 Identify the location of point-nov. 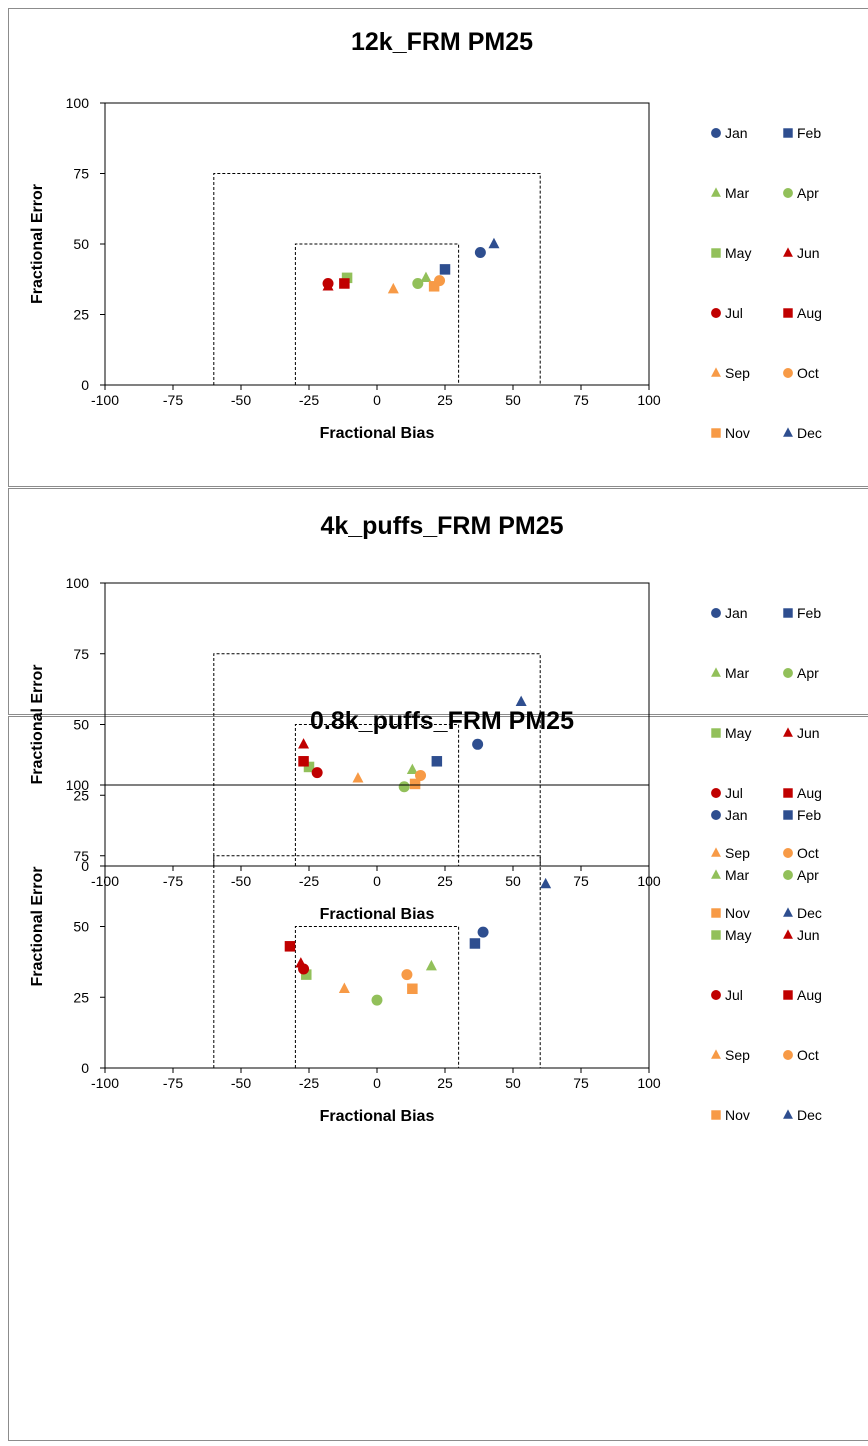
(434, 286).